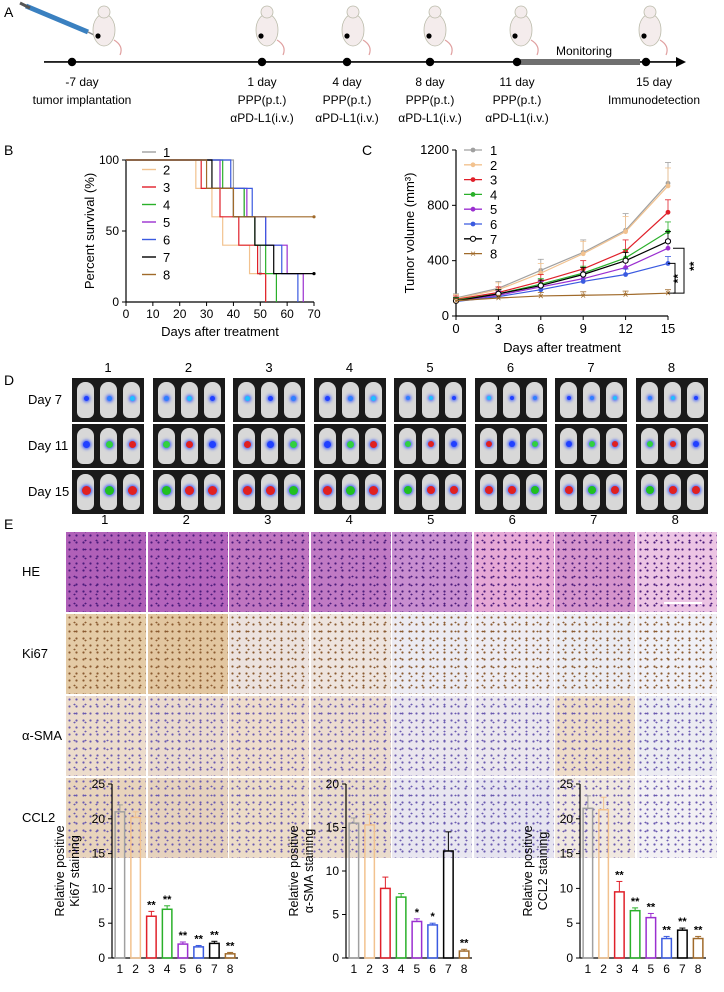  What do you see at coordinates (166, 152) in the screenshot?
I see `legend-label: 1` at bounding box center [166, 152].